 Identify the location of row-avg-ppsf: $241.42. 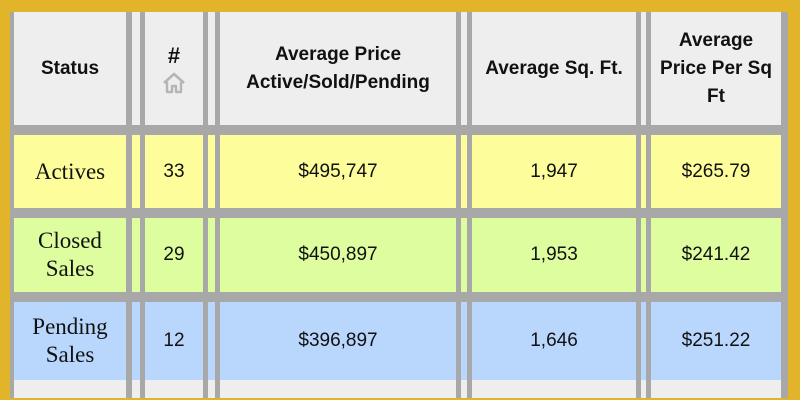
(716, 254).